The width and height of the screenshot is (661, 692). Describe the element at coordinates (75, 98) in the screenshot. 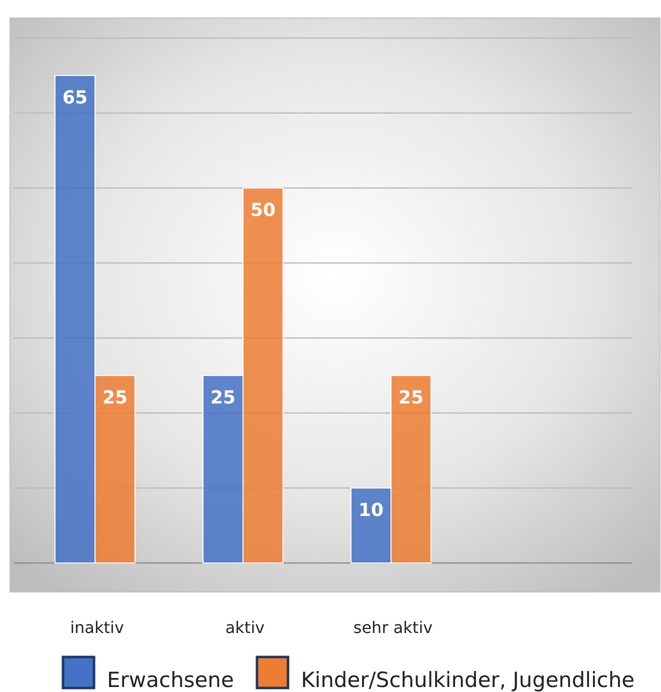

I see `data-label: 65` at that location.